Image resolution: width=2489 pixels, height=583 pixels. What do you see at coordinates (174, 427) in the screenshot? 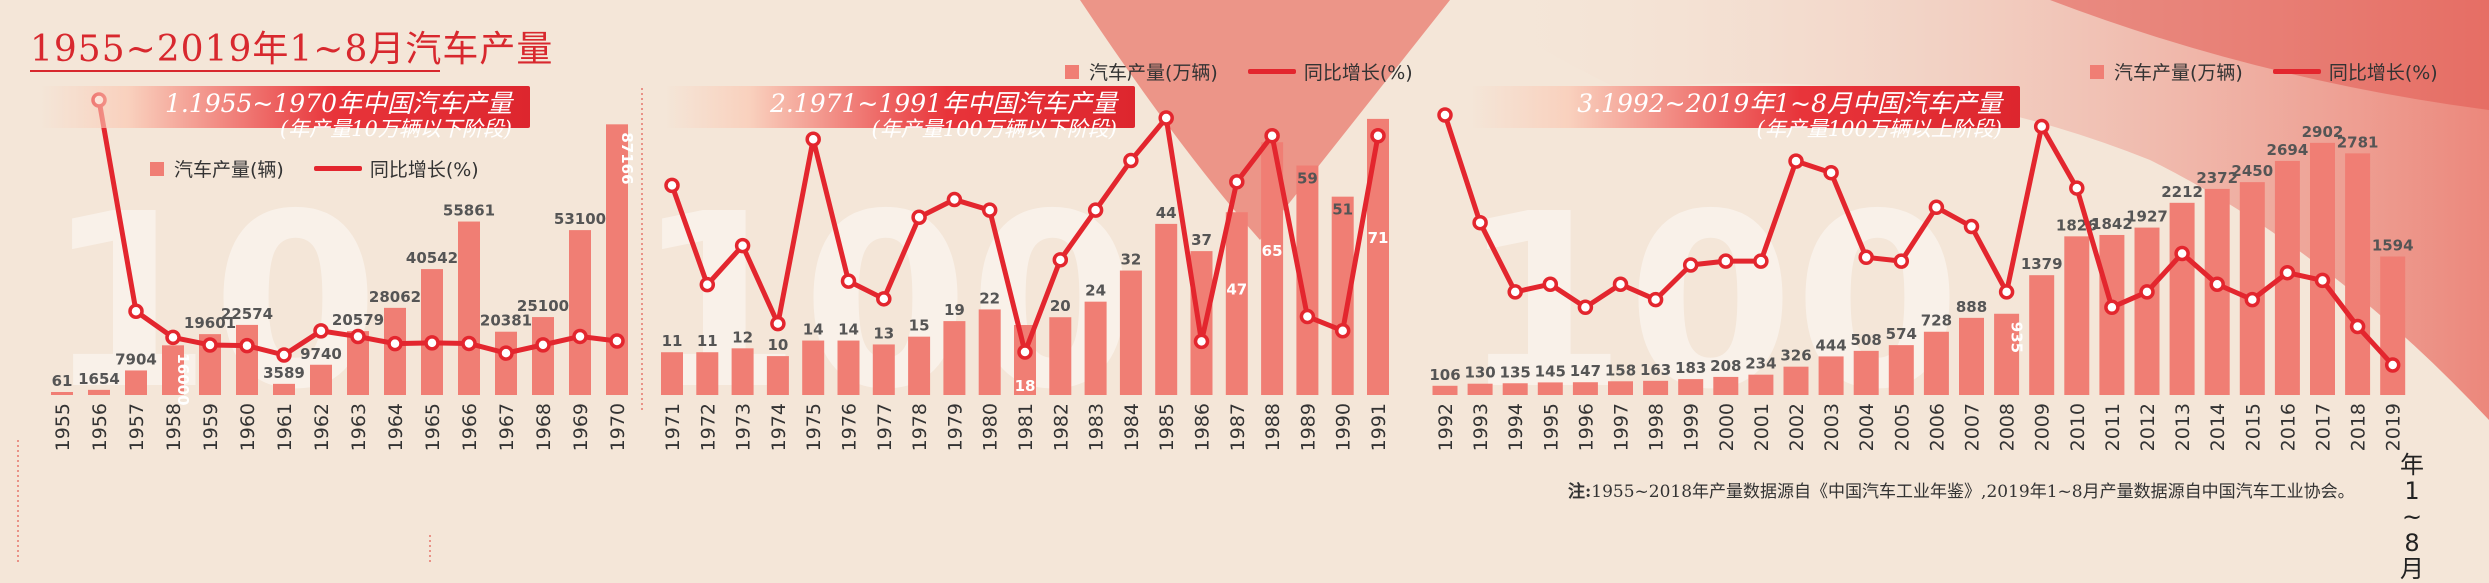
I see `x-tick-label: 1958` at bounding box center [174, 427].